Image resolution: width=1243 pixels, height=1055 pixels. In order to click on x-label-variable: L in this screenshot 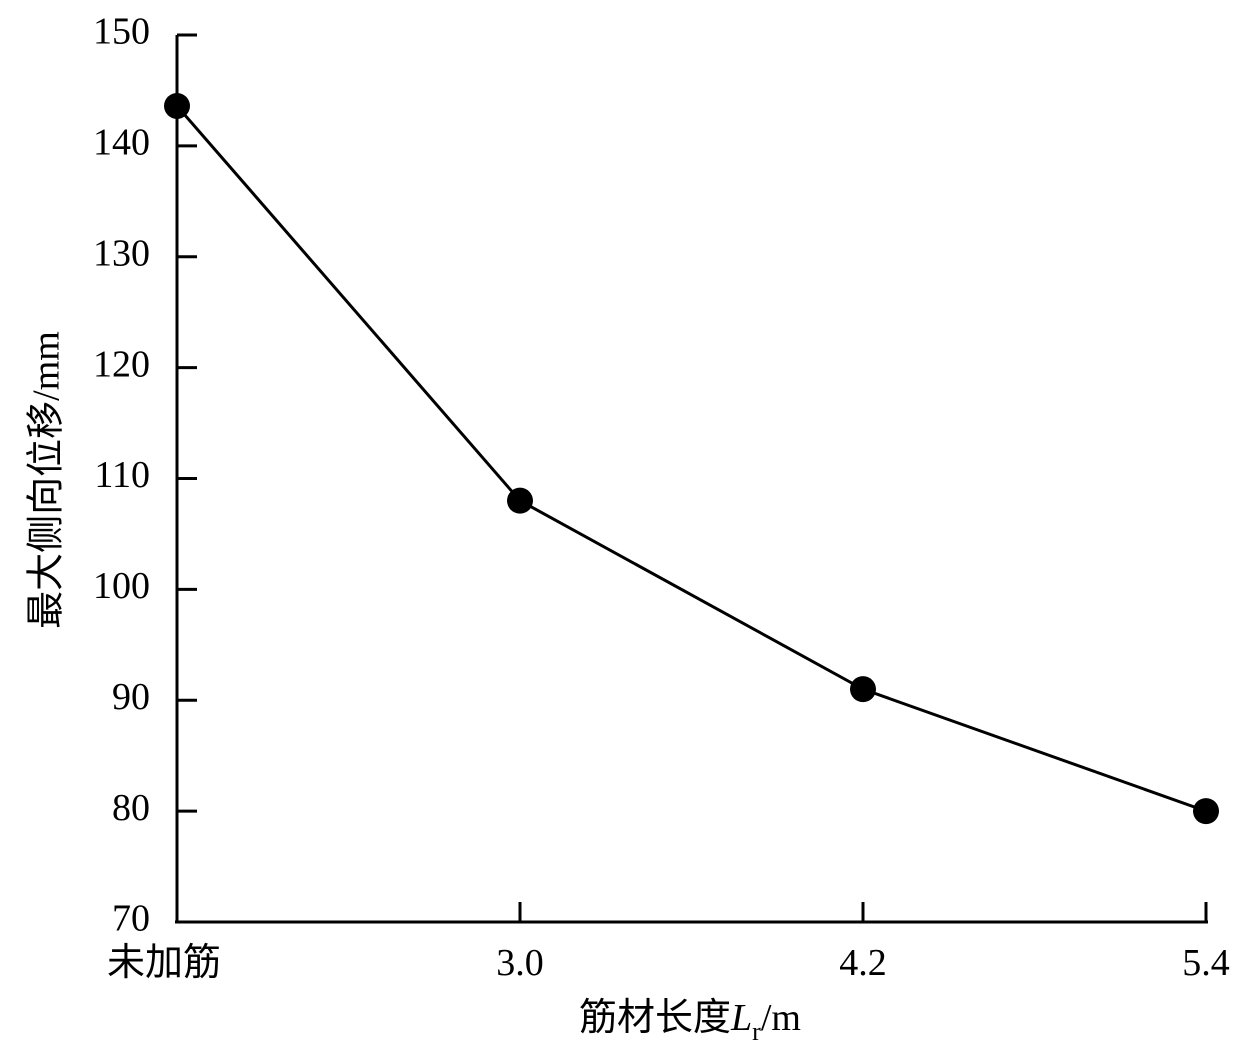, I will do `click(741, 1018)`.